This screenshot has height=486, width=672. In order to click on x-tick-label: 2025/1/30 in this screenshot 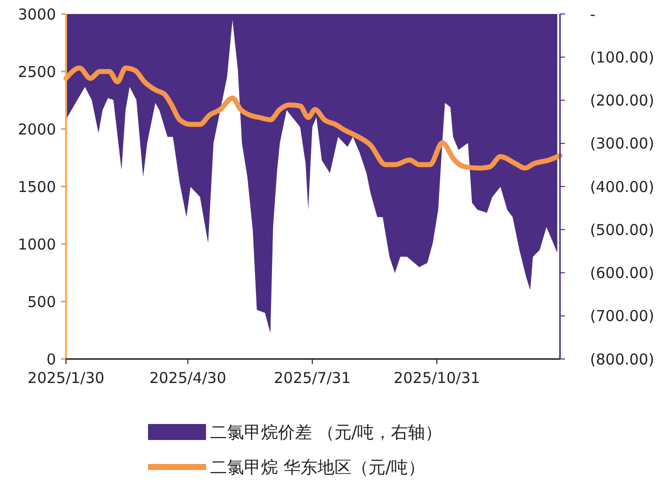, I will do `click(66, 378)`.